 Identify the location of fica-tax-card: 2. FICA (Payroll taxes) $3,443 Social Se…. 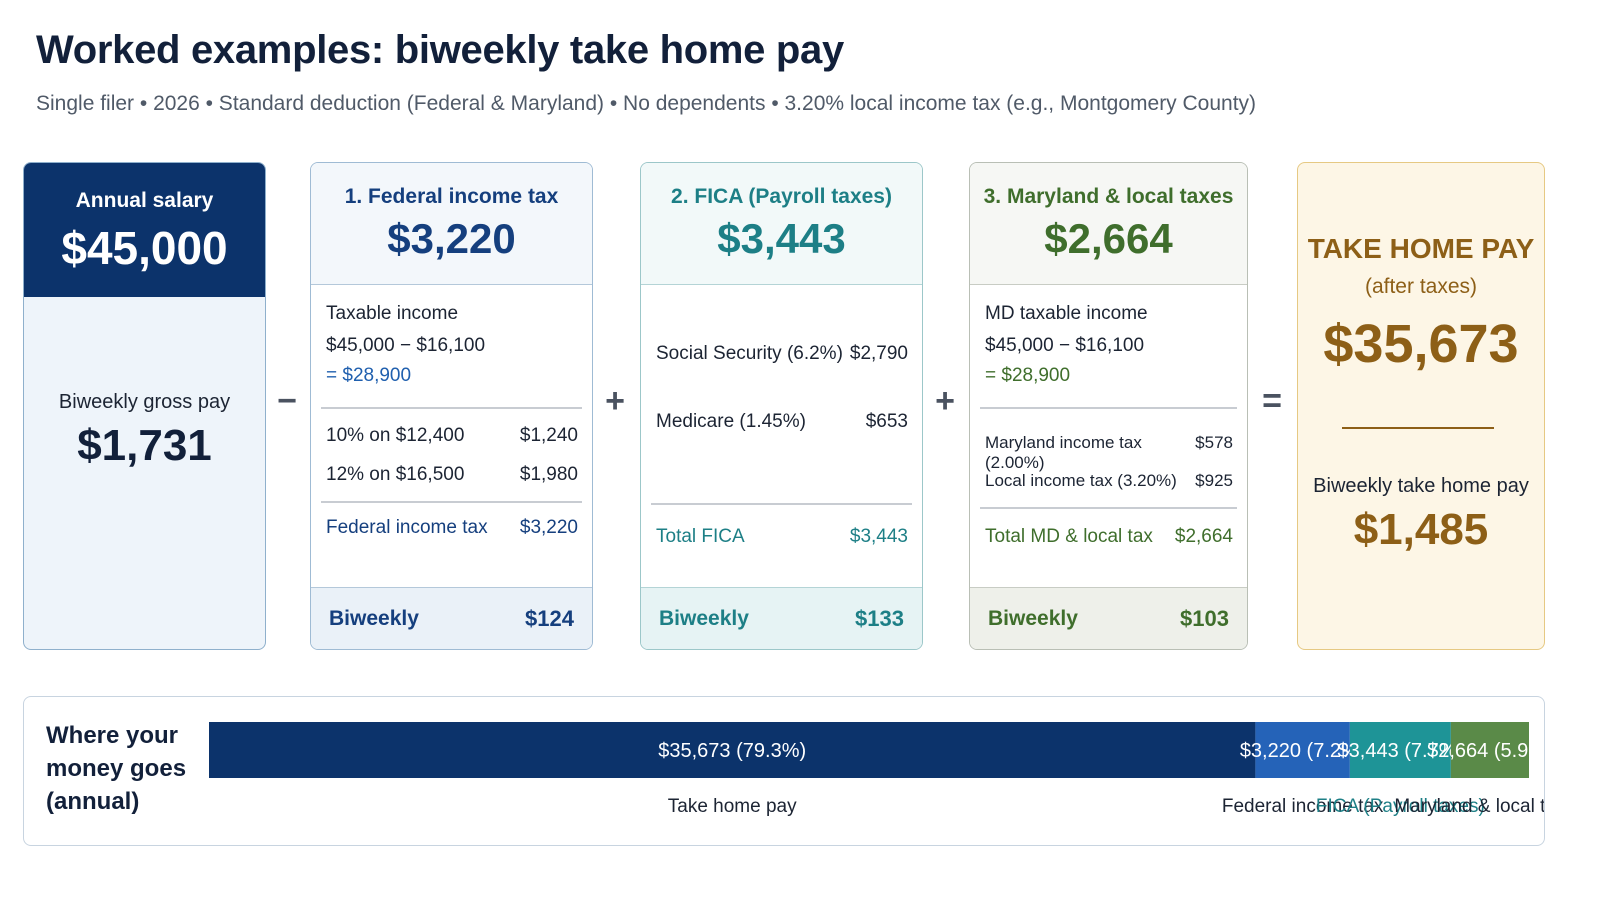
(781, 406).